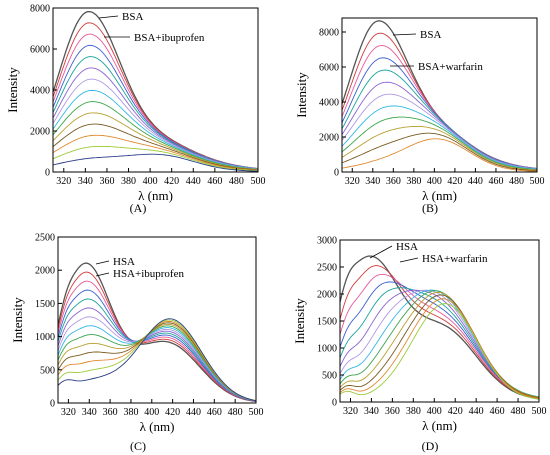 This screenshot has height=455, width=550. Describe the element at coordinates (430, 208) in the screenshot. I see `panel-label-b: (B)` at that location.